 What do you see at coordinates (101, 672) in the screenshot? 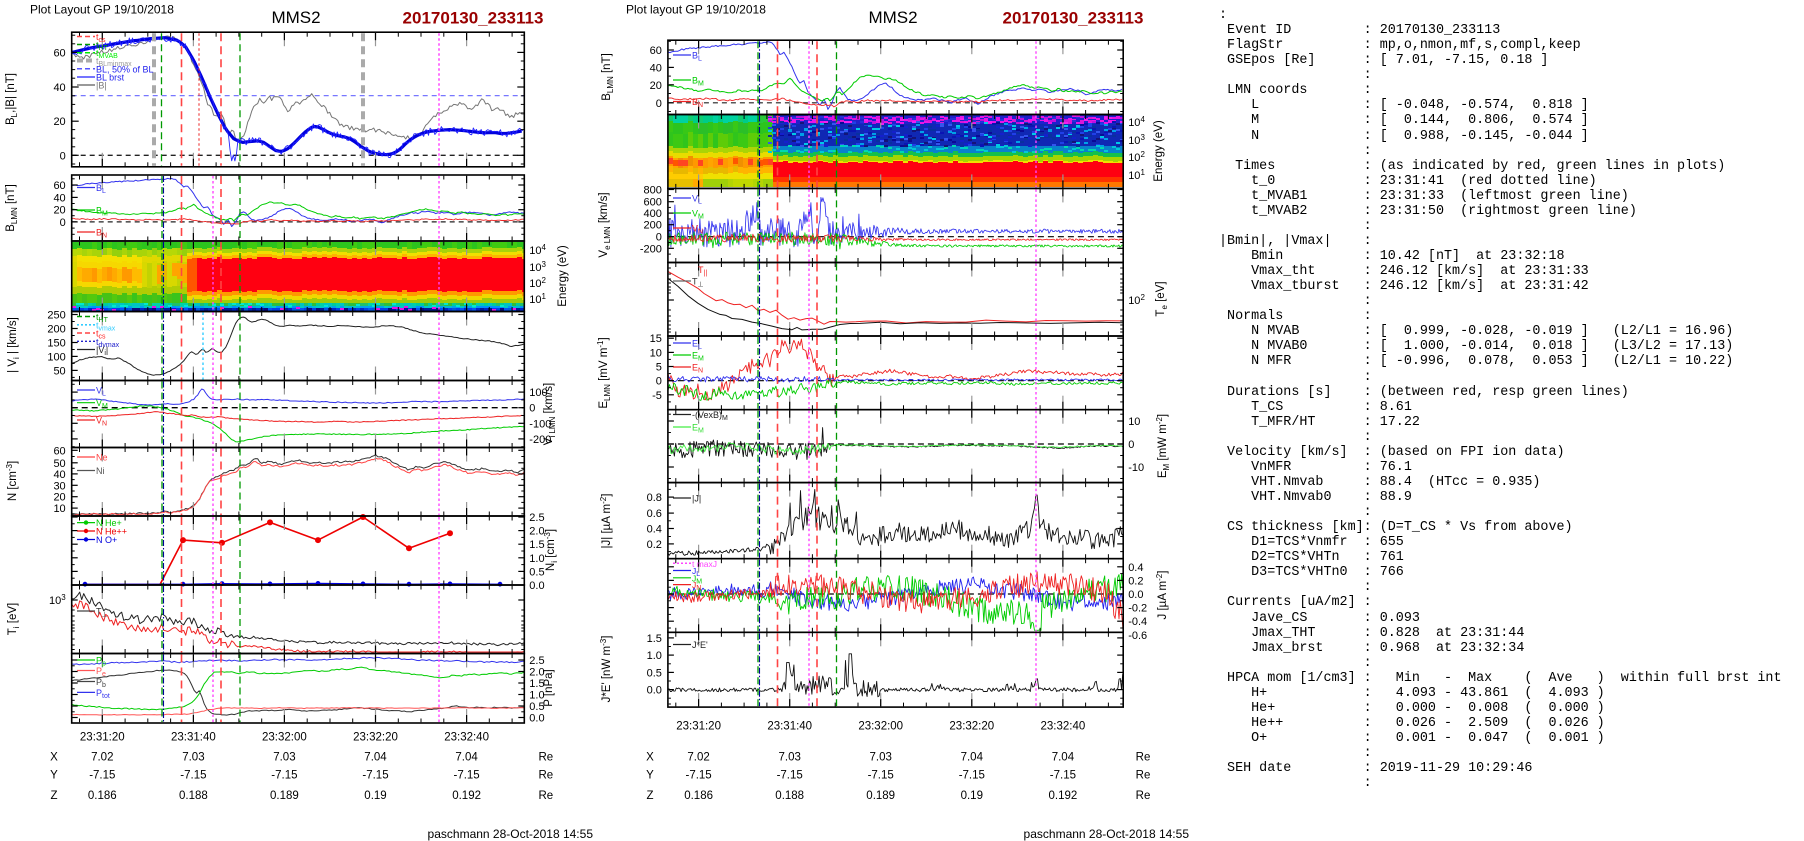
I see `svg-text: Pe` at bounding box center [101, 672].